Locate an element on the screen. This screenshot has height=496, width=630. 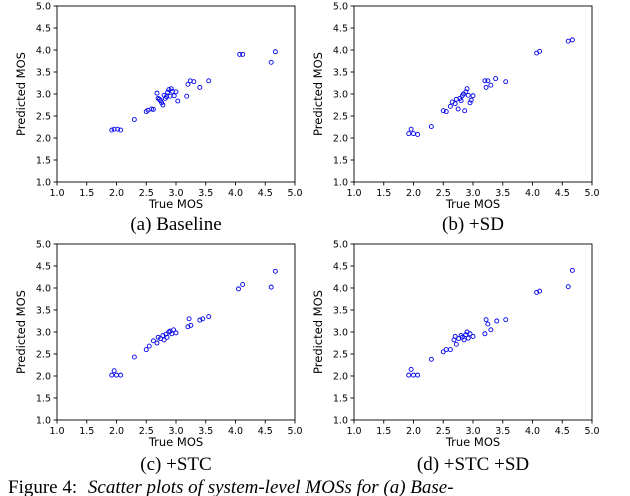
y-tick-label: 1.5 is located at coordinates (43, 160).